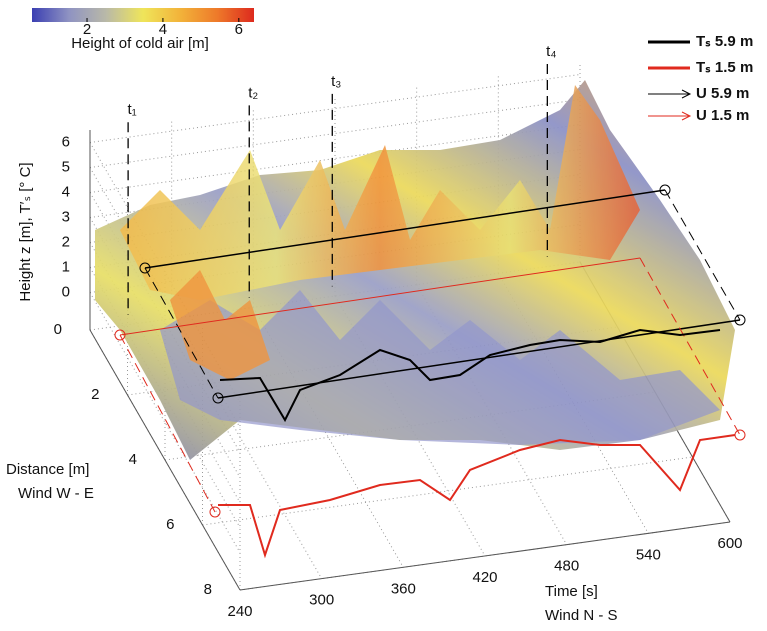 This screenshot has width=767, height=631. What do you see at coordinates (133, 459) in the screenshot?
I see `y-tick-label: 4` at bounding box center [133, 459].